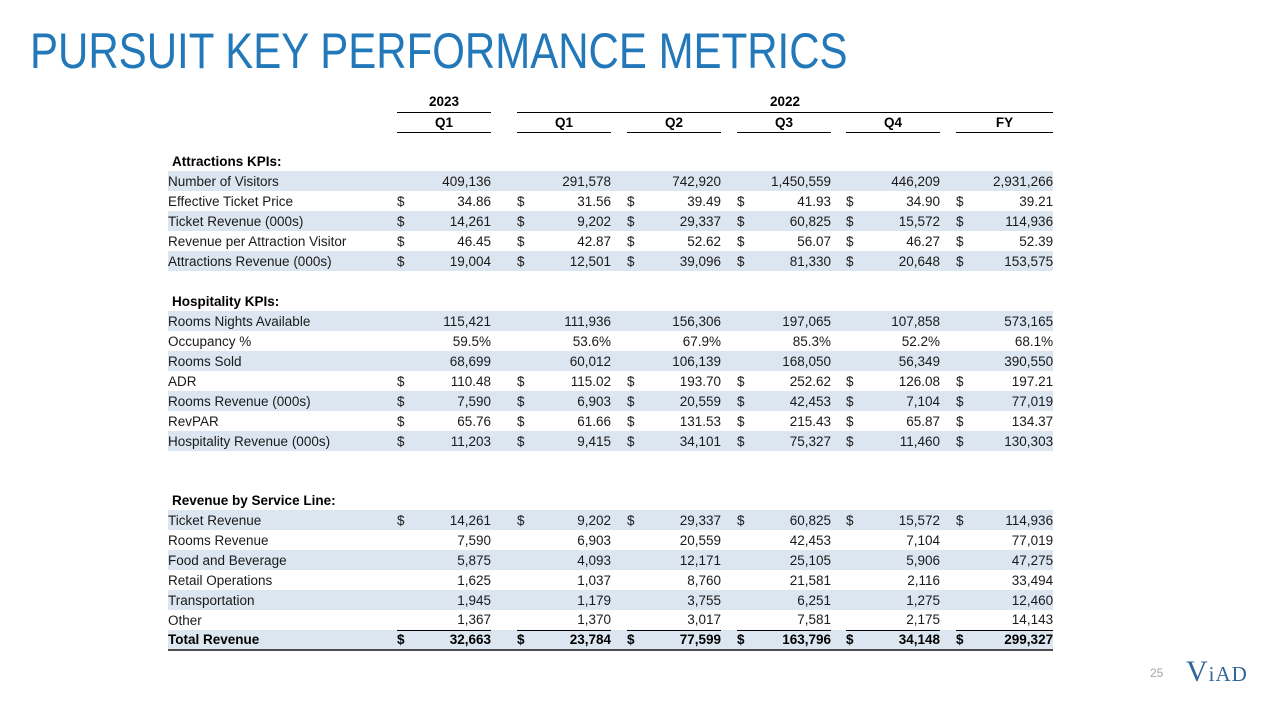  I want to click on table-row: Other 1,367 1,370 3,017 7,581 2,175 14,143, so click(611, 620).